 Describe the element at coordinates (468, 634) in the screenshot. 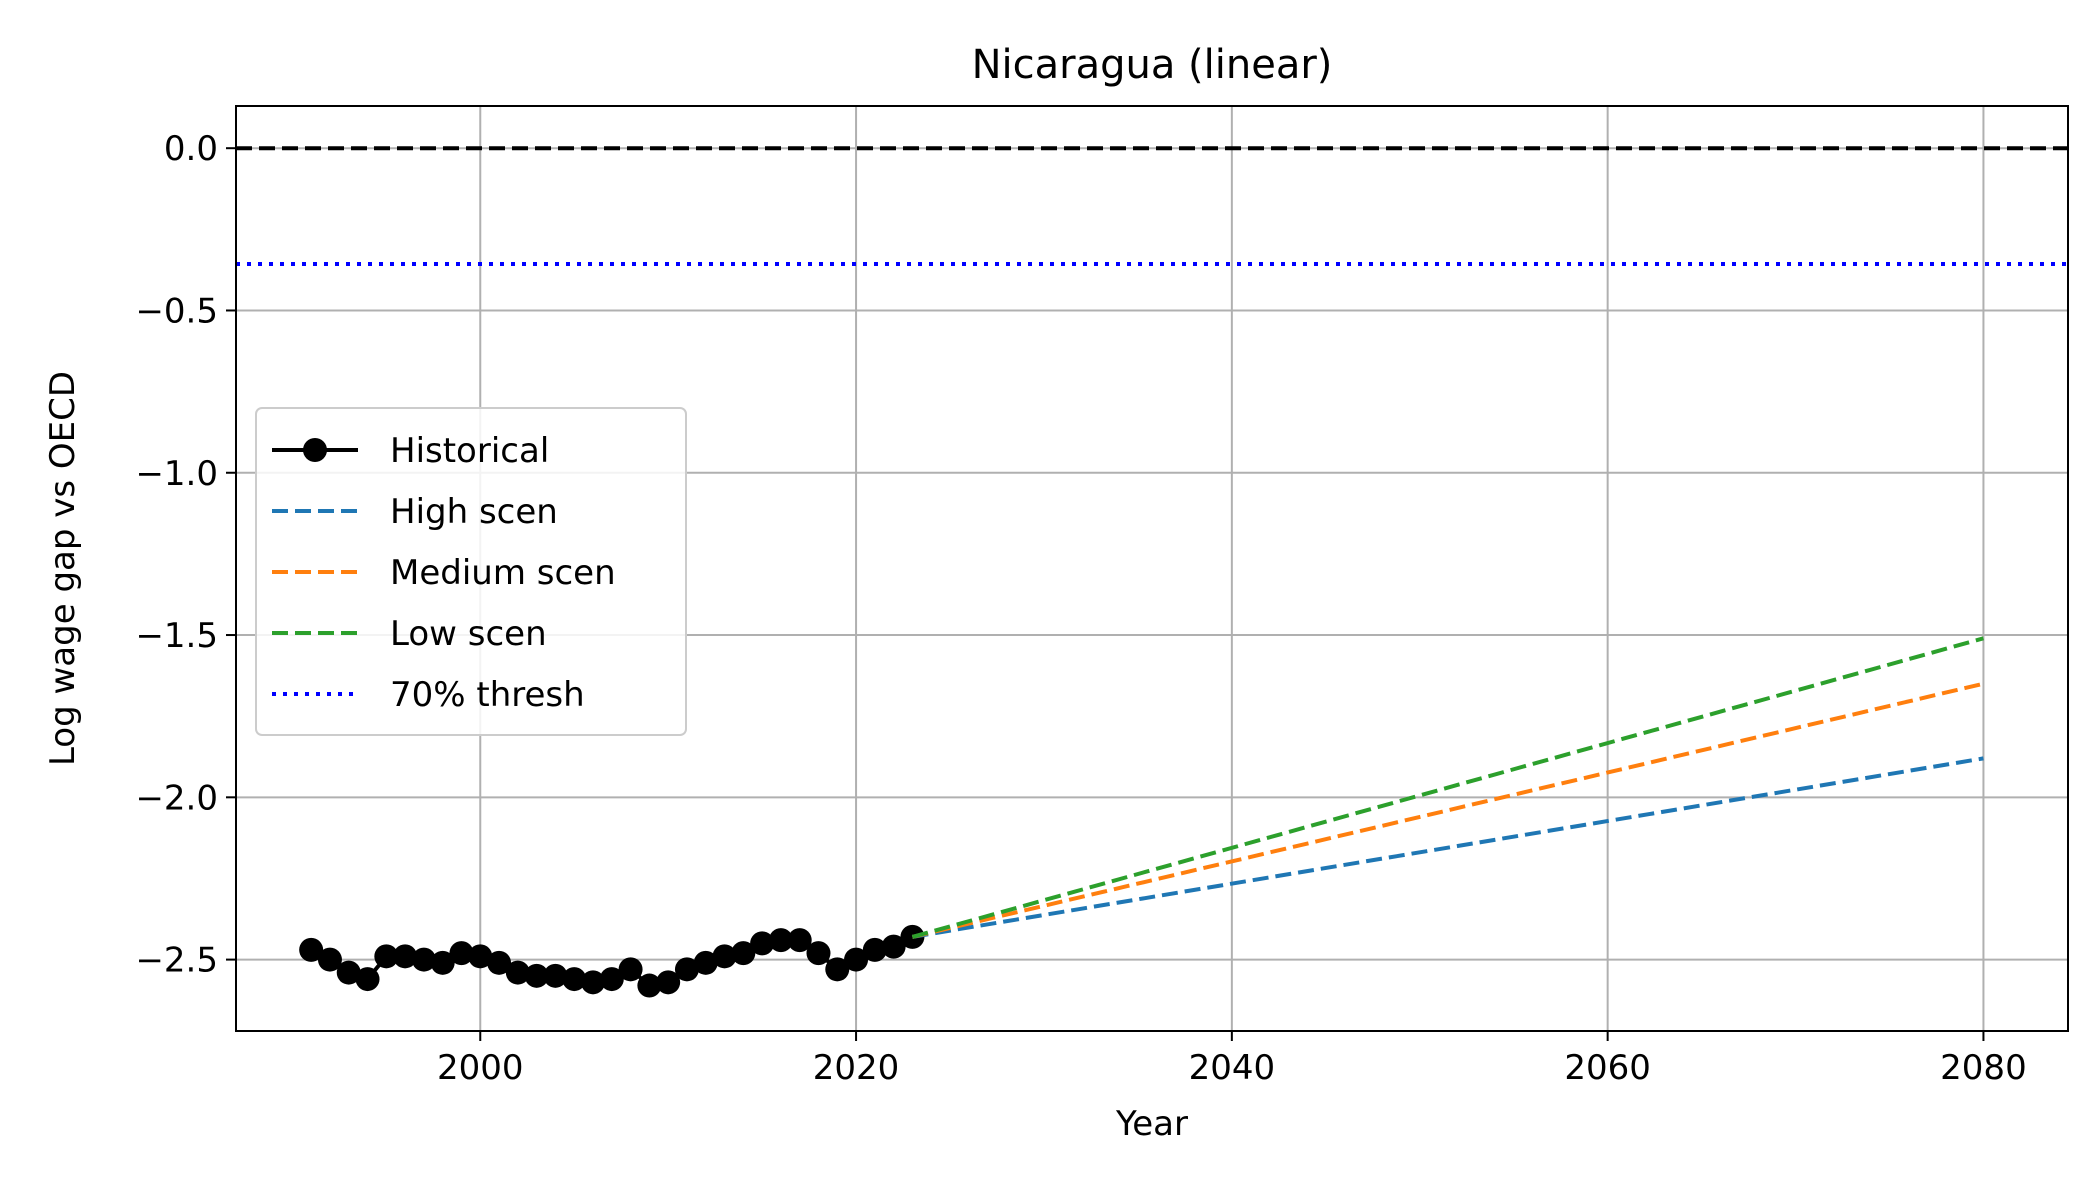

I see `legend-label: Low scen` at that location.